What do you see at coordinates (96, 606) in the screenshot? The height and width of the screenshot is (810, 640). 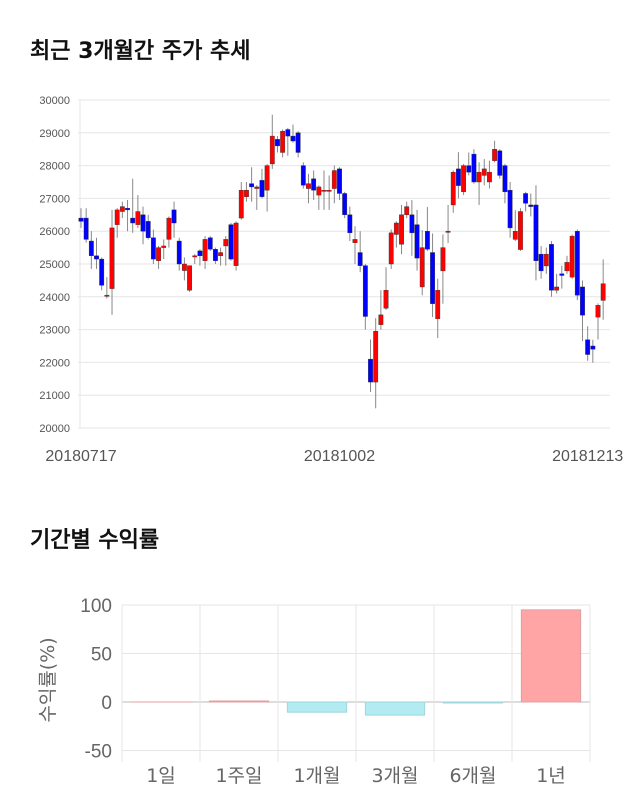 I see `y-tick-label: 100` at bounding box center [96, 606].